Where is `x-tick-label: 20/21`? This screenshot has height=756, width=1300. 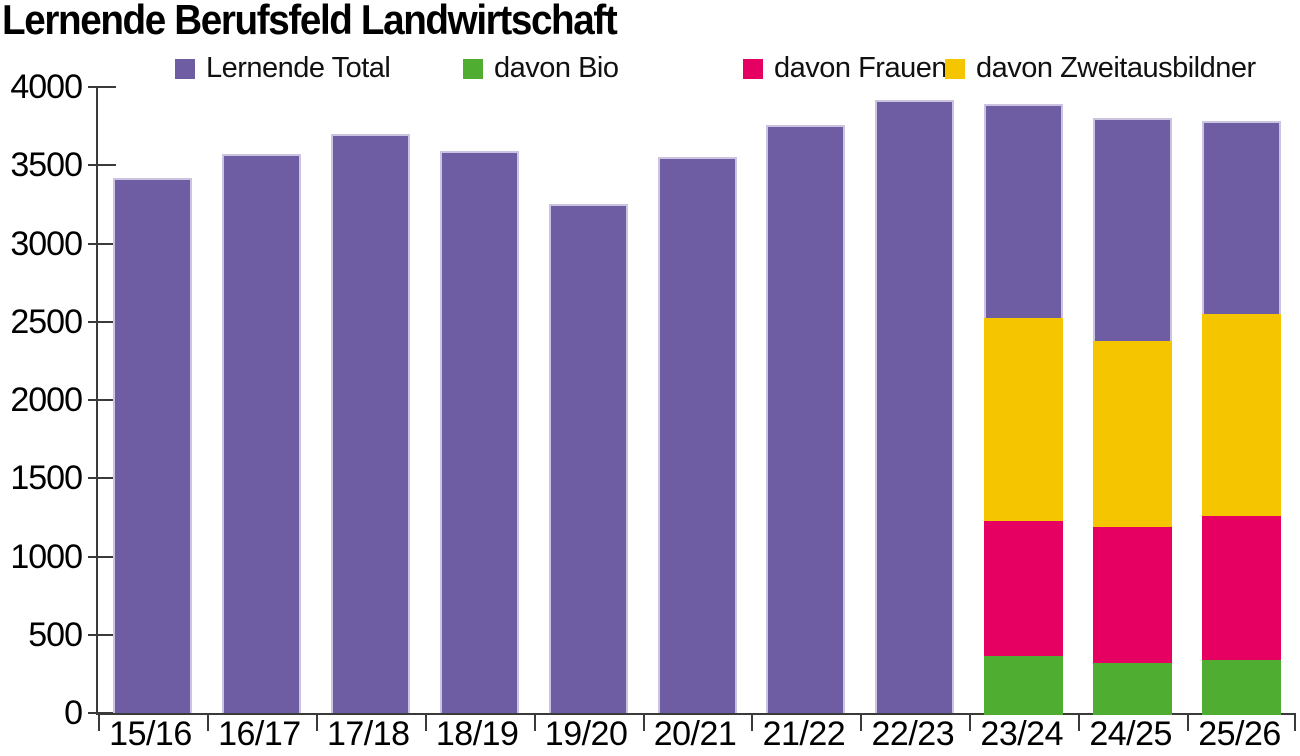
x-tick-label: 20/21 is located at coordinates (695, 734).